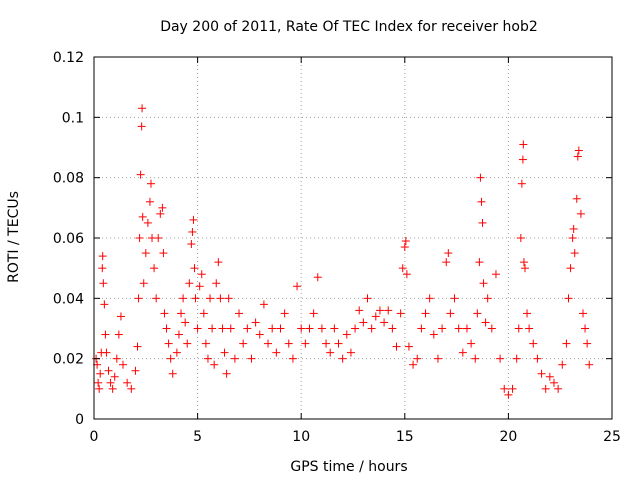 The image size is (640, 480). Describe the element at coordinates (508, 437) in the screenshot. I see `x-tick-label: 20` at that location.